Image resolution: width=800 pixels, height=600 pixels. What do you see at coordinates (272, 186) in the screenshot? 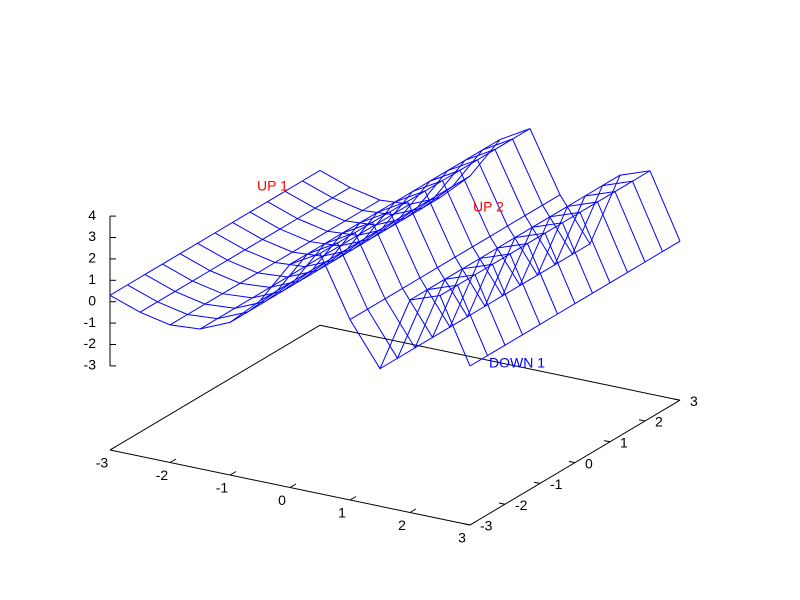
I see `annotation: UP 1` at bounding box center [272, 186].